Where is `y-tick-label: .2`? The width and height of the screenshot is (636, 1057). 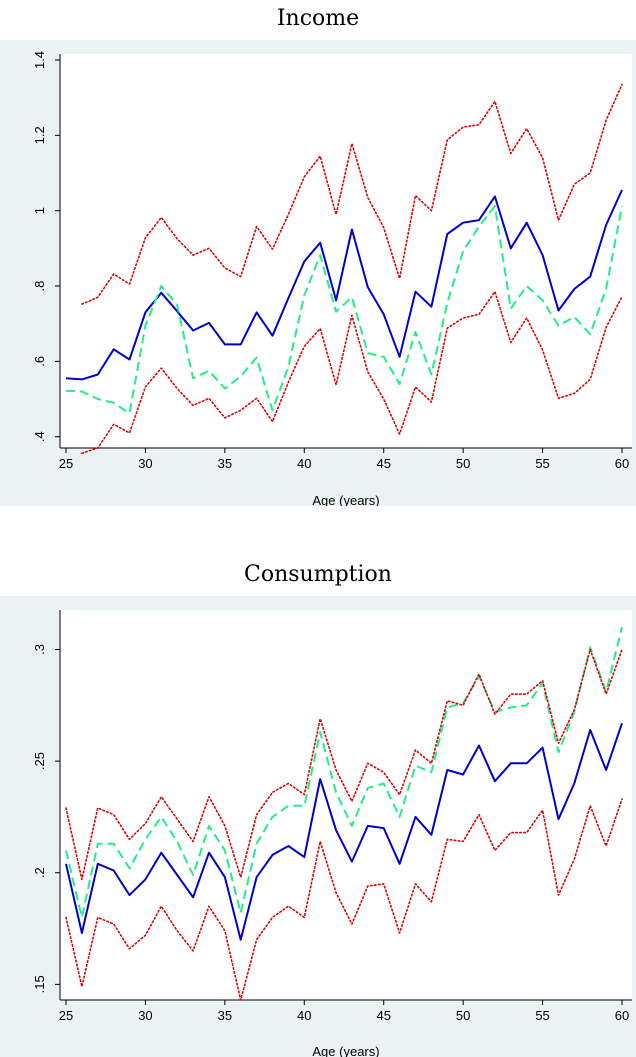 y-tick-label: .2 is located at coordinates (39, 872).